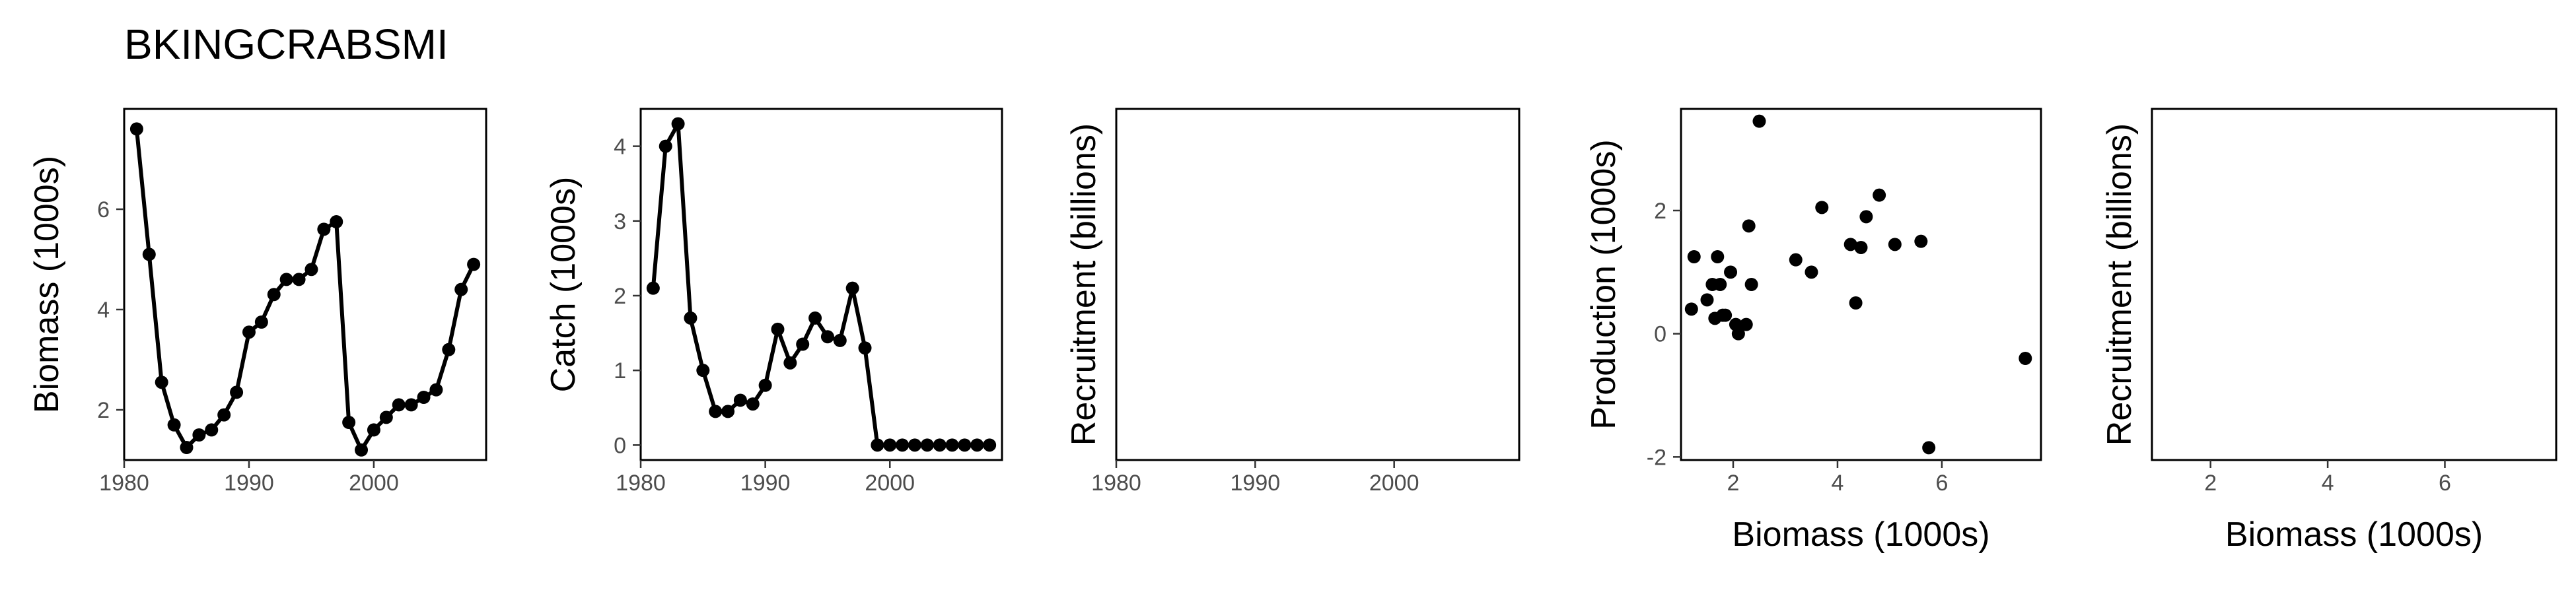  I want to click on y-axis-title: Production (1000s), so click(1604, 284).